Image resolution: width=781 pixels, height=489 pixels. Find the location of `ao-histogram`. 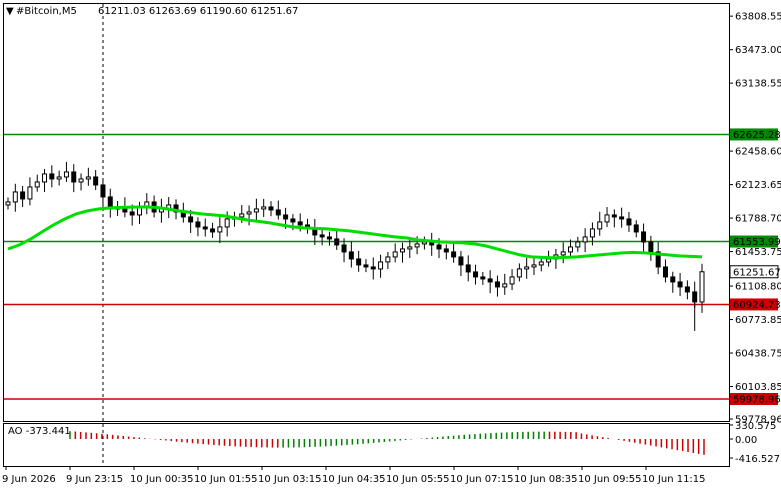

ao-histogram is located at coordinates (387, 443).